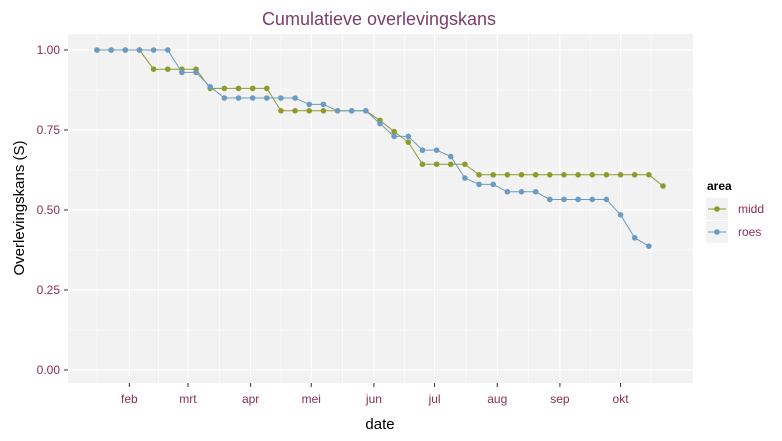 The width and height of the screenshot is (782, 441). I want to click on y-axis-ticks: 0.00 0.25 0.50 0.75 1.00, so click(52, 210).